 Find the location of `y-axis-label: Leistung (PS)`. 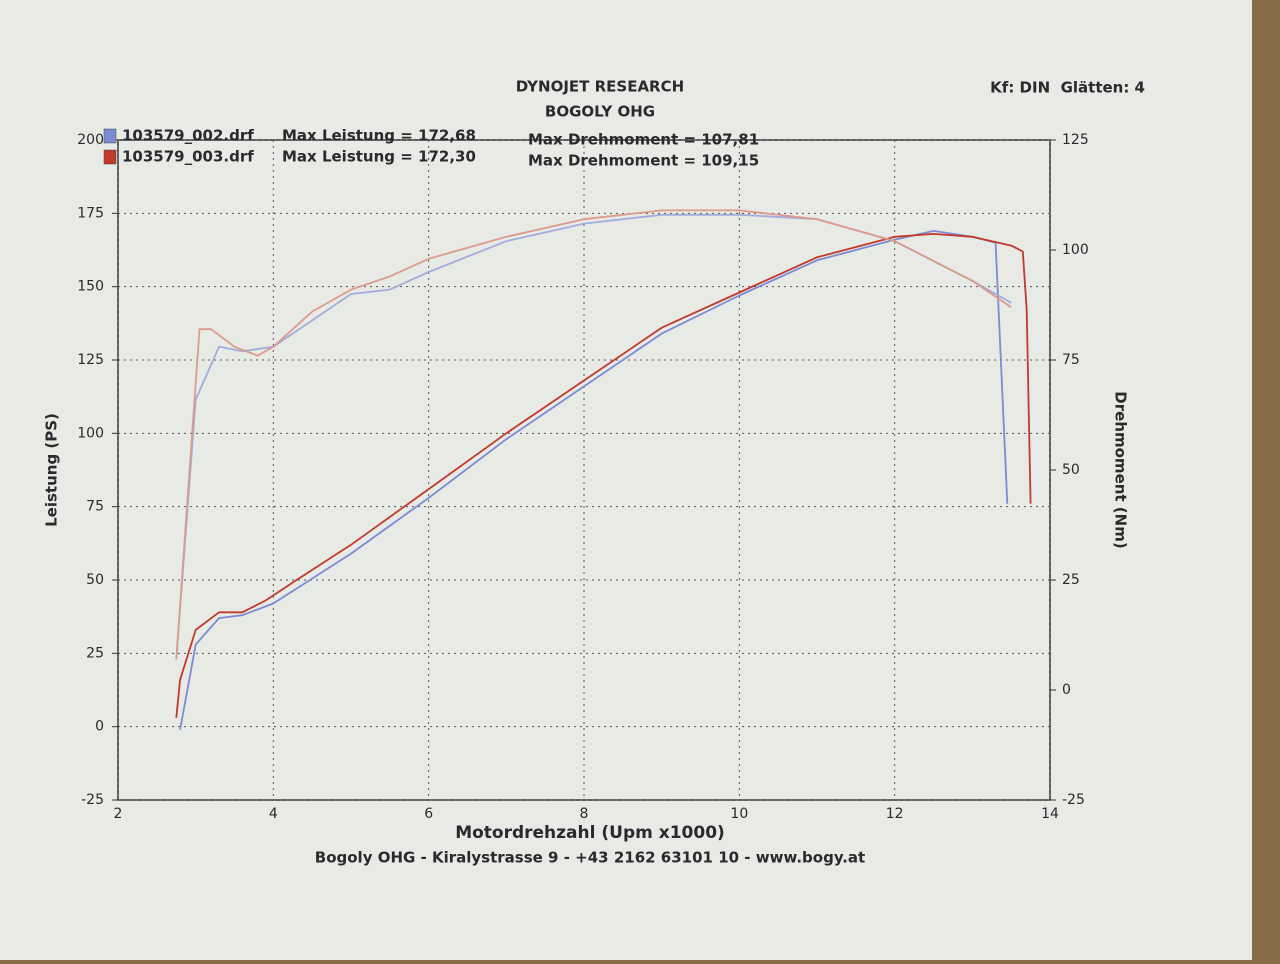

y-axis-label: Leistung (PS) is located at coordinates (52, 470).